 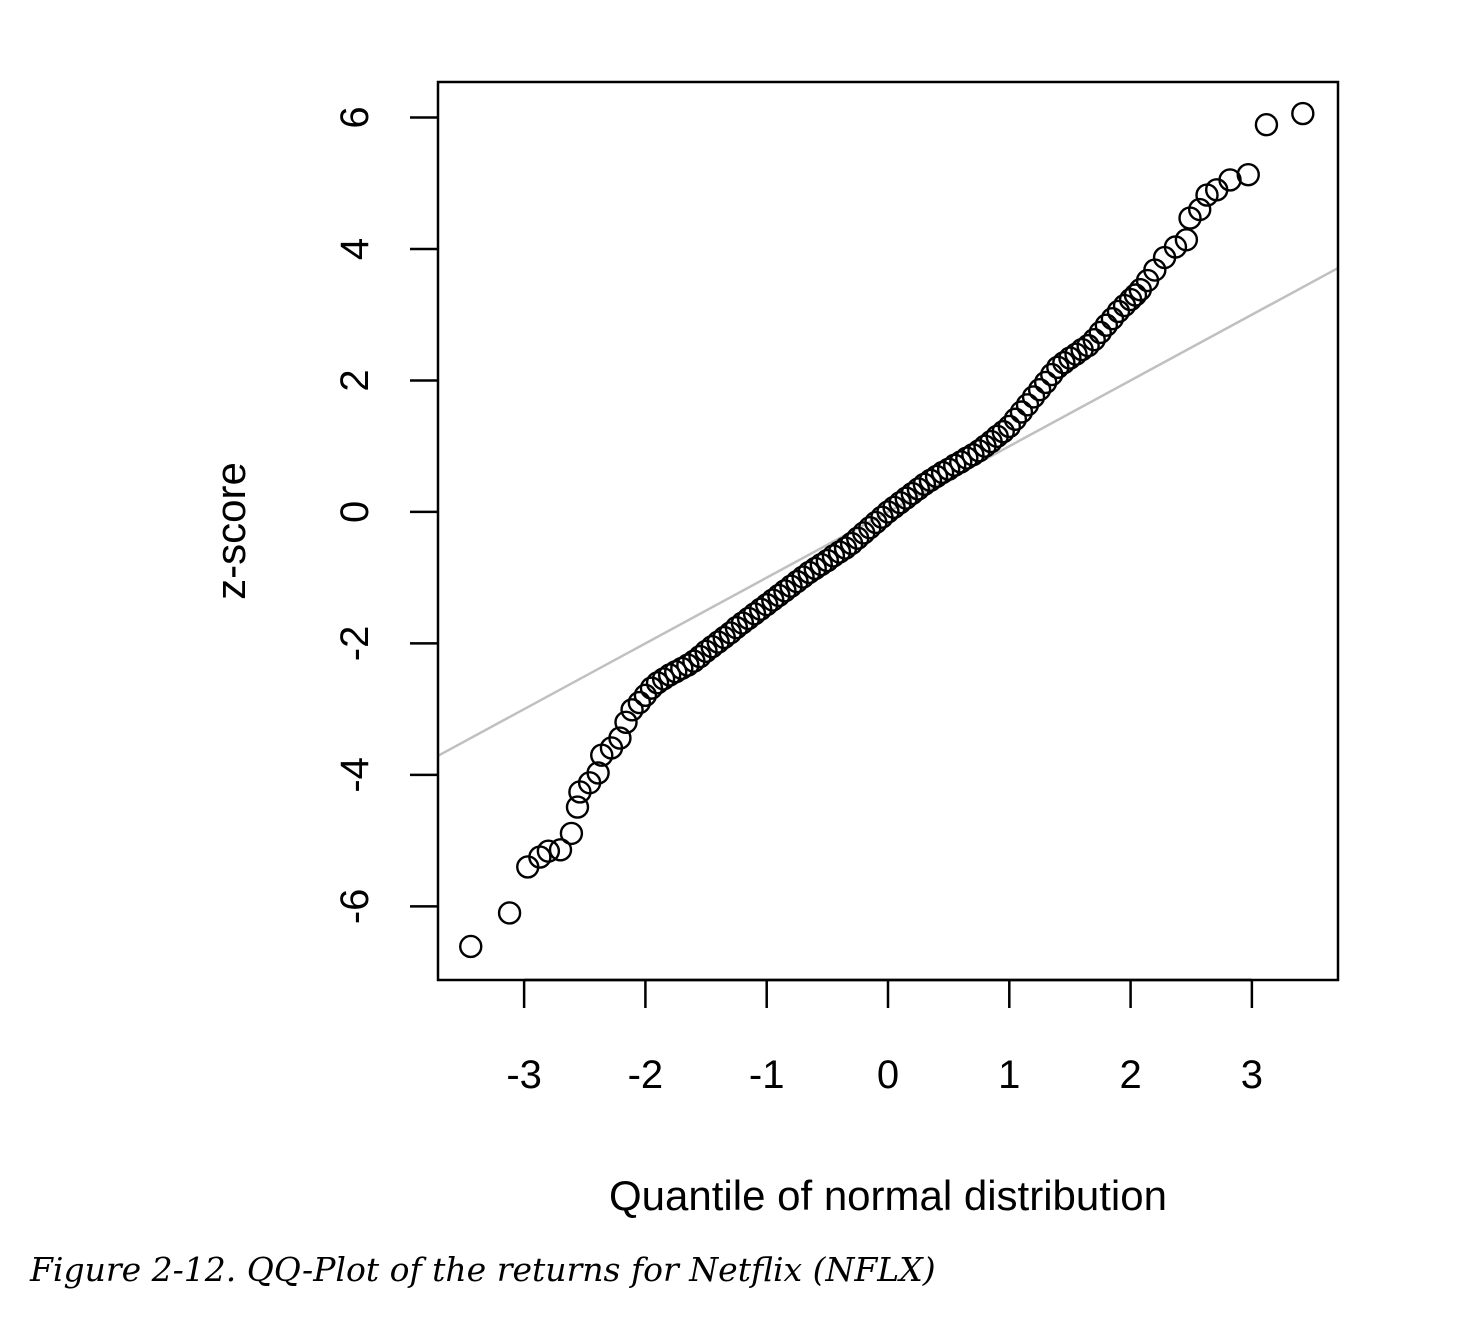 I want to click on x-axis: -3 -2 -1 0 1 2 3, so click(x=884, y=1037).